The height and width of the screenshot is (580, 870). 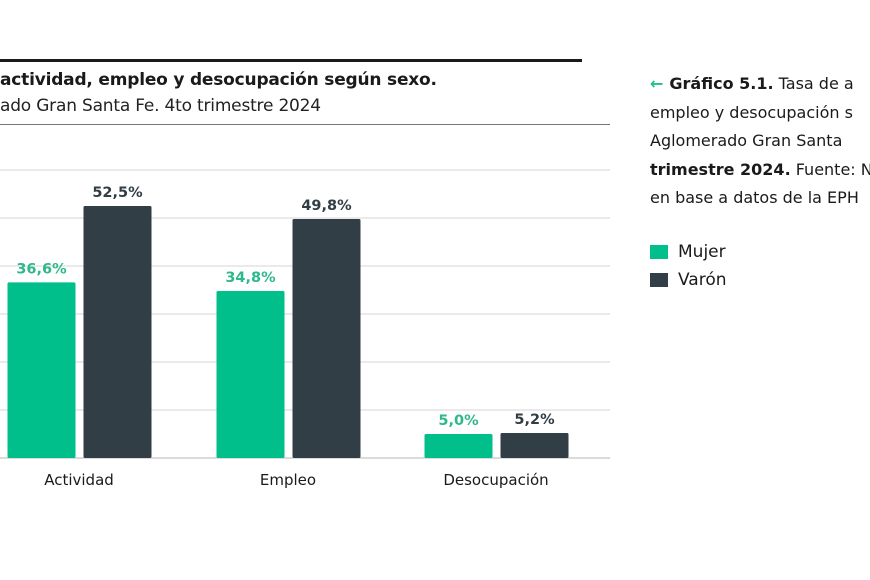 I want to click on data-label: 5,0%, so click(x=458, y=421).